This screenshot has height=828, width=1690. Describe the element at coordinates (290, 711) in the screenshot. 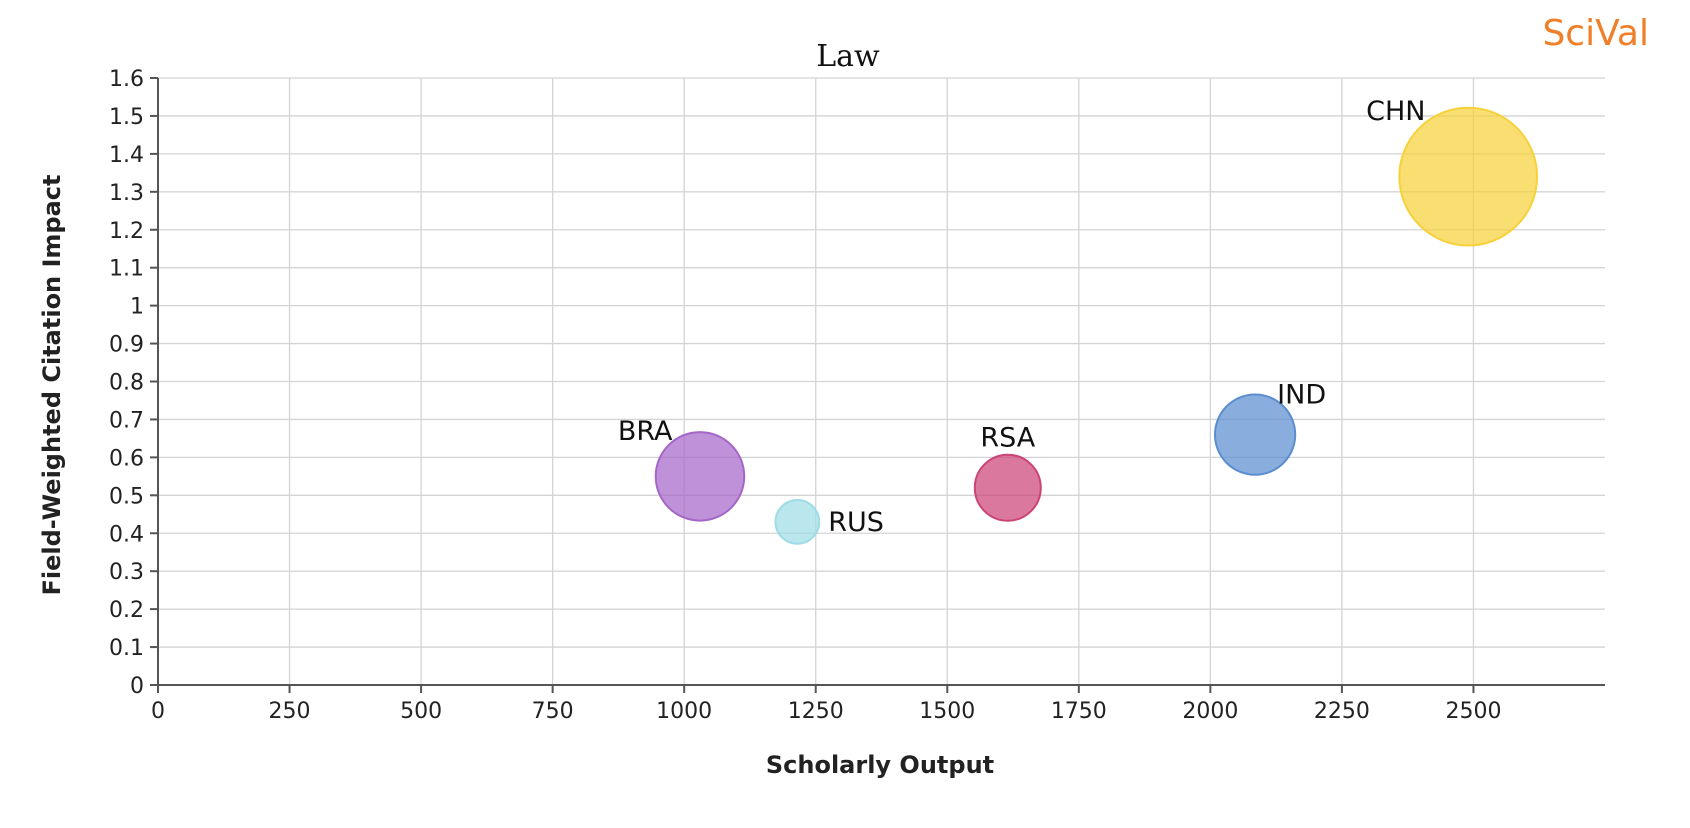

I see `x-tick-label: 250` at that location.